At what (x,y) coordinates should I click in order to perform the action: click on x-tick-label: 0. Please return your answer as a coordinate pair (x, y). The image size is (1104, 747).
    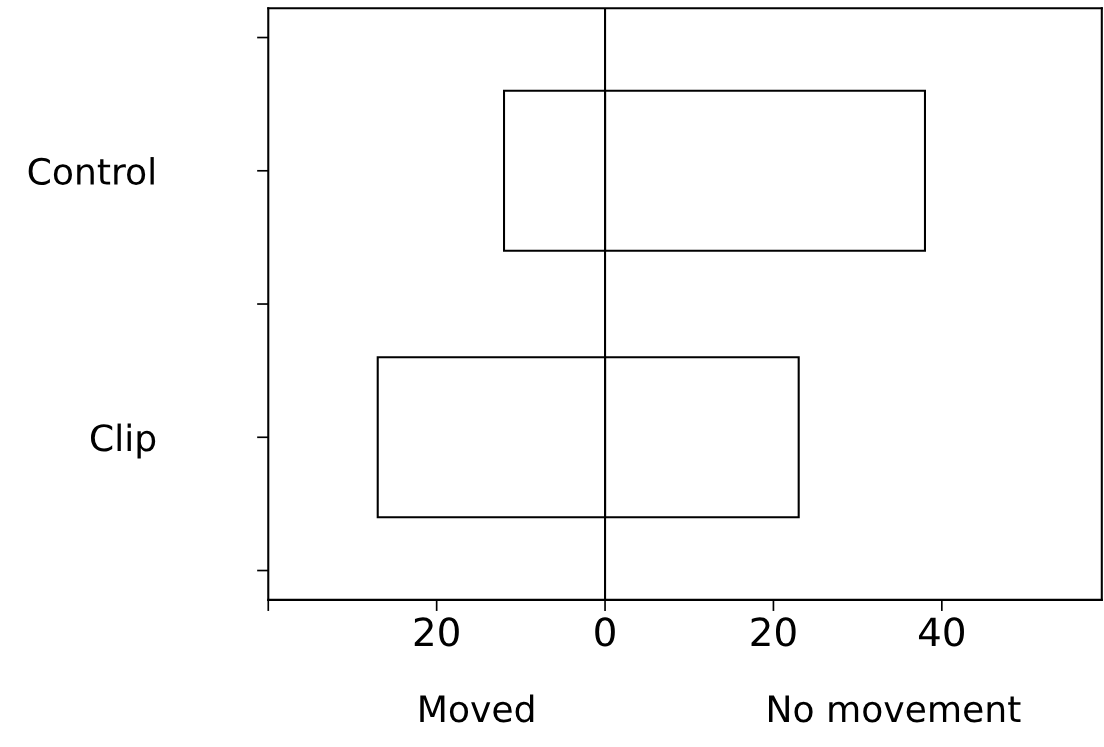
    Looking at the image, I should click on (605, 632).